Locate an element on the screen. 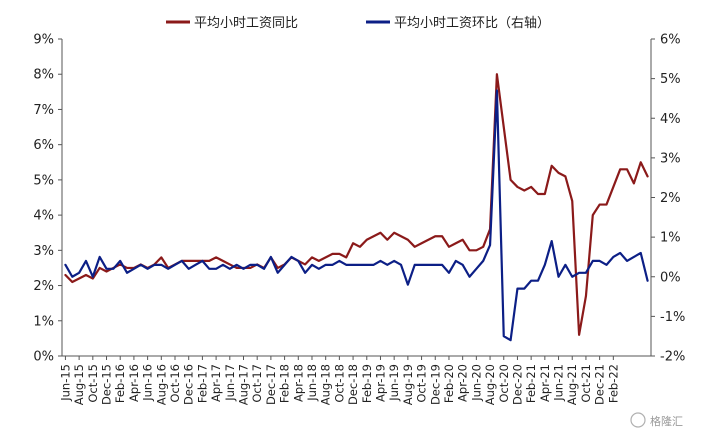 This screenshot has height=439, width=710. legend: 平均小时工资同比 平均小时工资环比（右轴） is located at coordinates (358, 23).